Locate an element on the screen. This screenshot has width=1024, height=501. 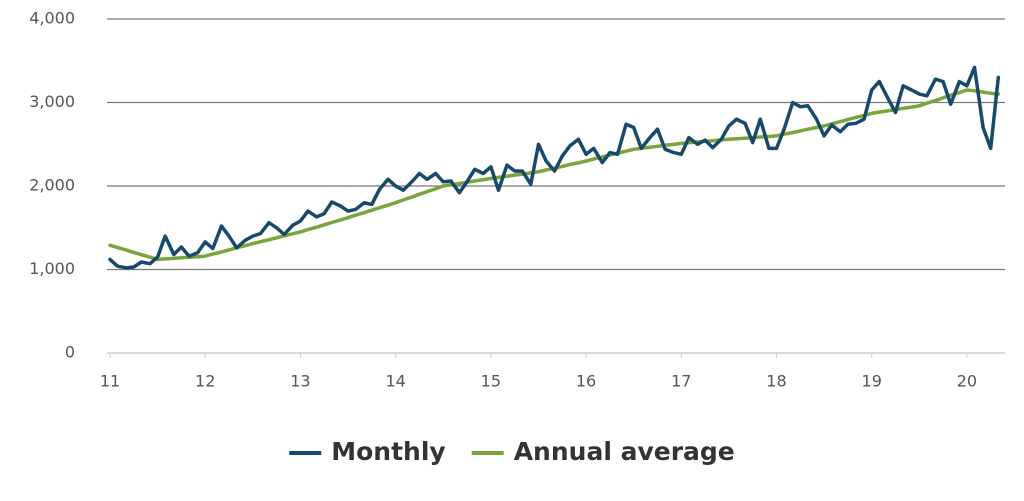
x-tick-label: 17 is located at coordinates (681, 381).